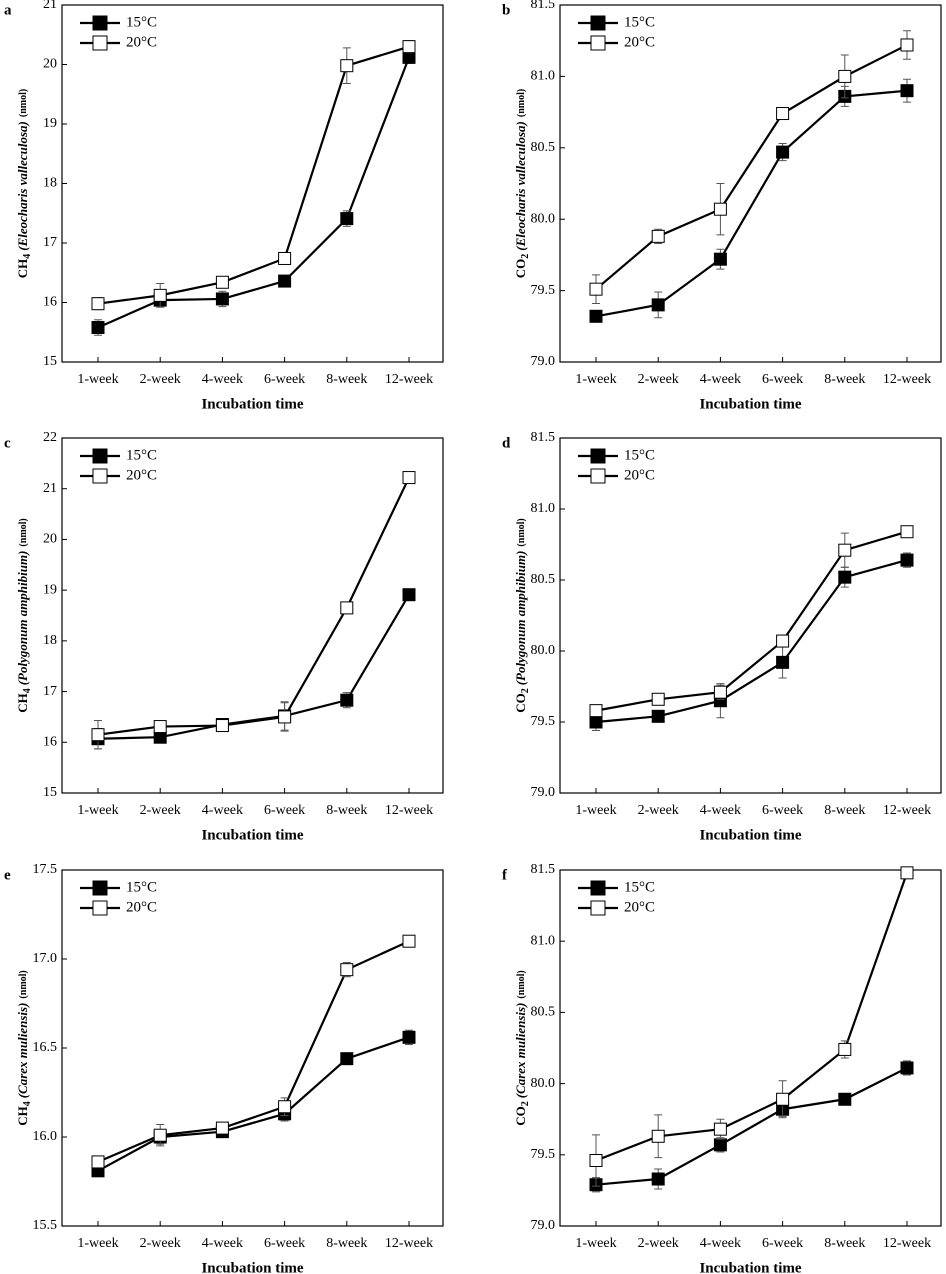 Image resolution: width=946 pixels, height=1274 pixels. What do you see at coordinates (522, 1048) in the screenshot?
I see `y-axis-label: CO2 (Carex muliensis) (nmol)` at bounding box center [522, 1048].